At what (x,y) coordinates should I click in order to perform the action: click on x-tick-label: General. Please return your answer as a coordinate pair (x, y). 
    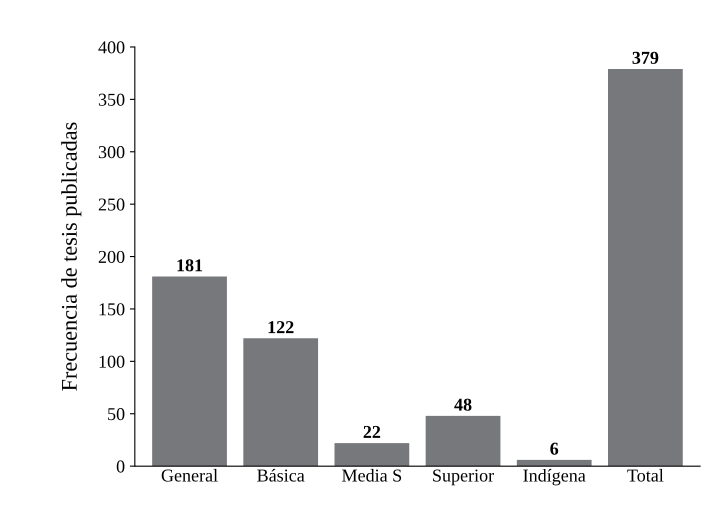
    Looking at the image, I should click on (190, 475).